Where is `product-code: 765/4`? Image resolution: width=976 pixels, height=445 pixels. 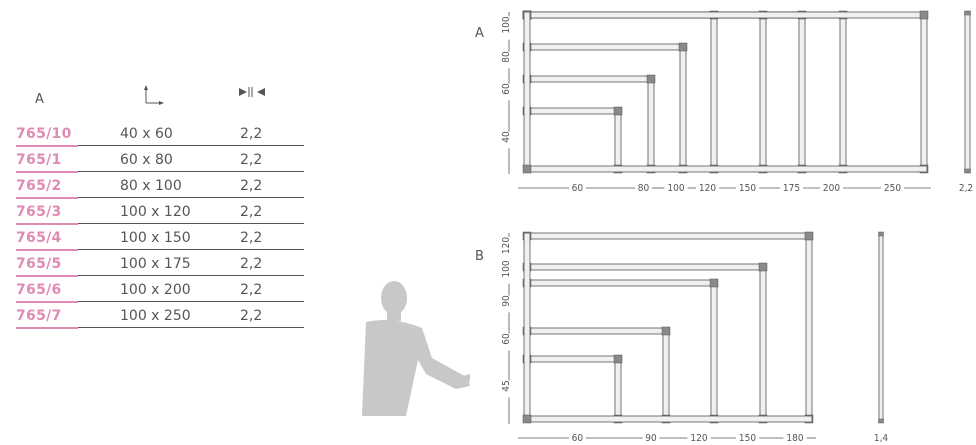
product-code: 765/4 is located at coordinates (39, 238).